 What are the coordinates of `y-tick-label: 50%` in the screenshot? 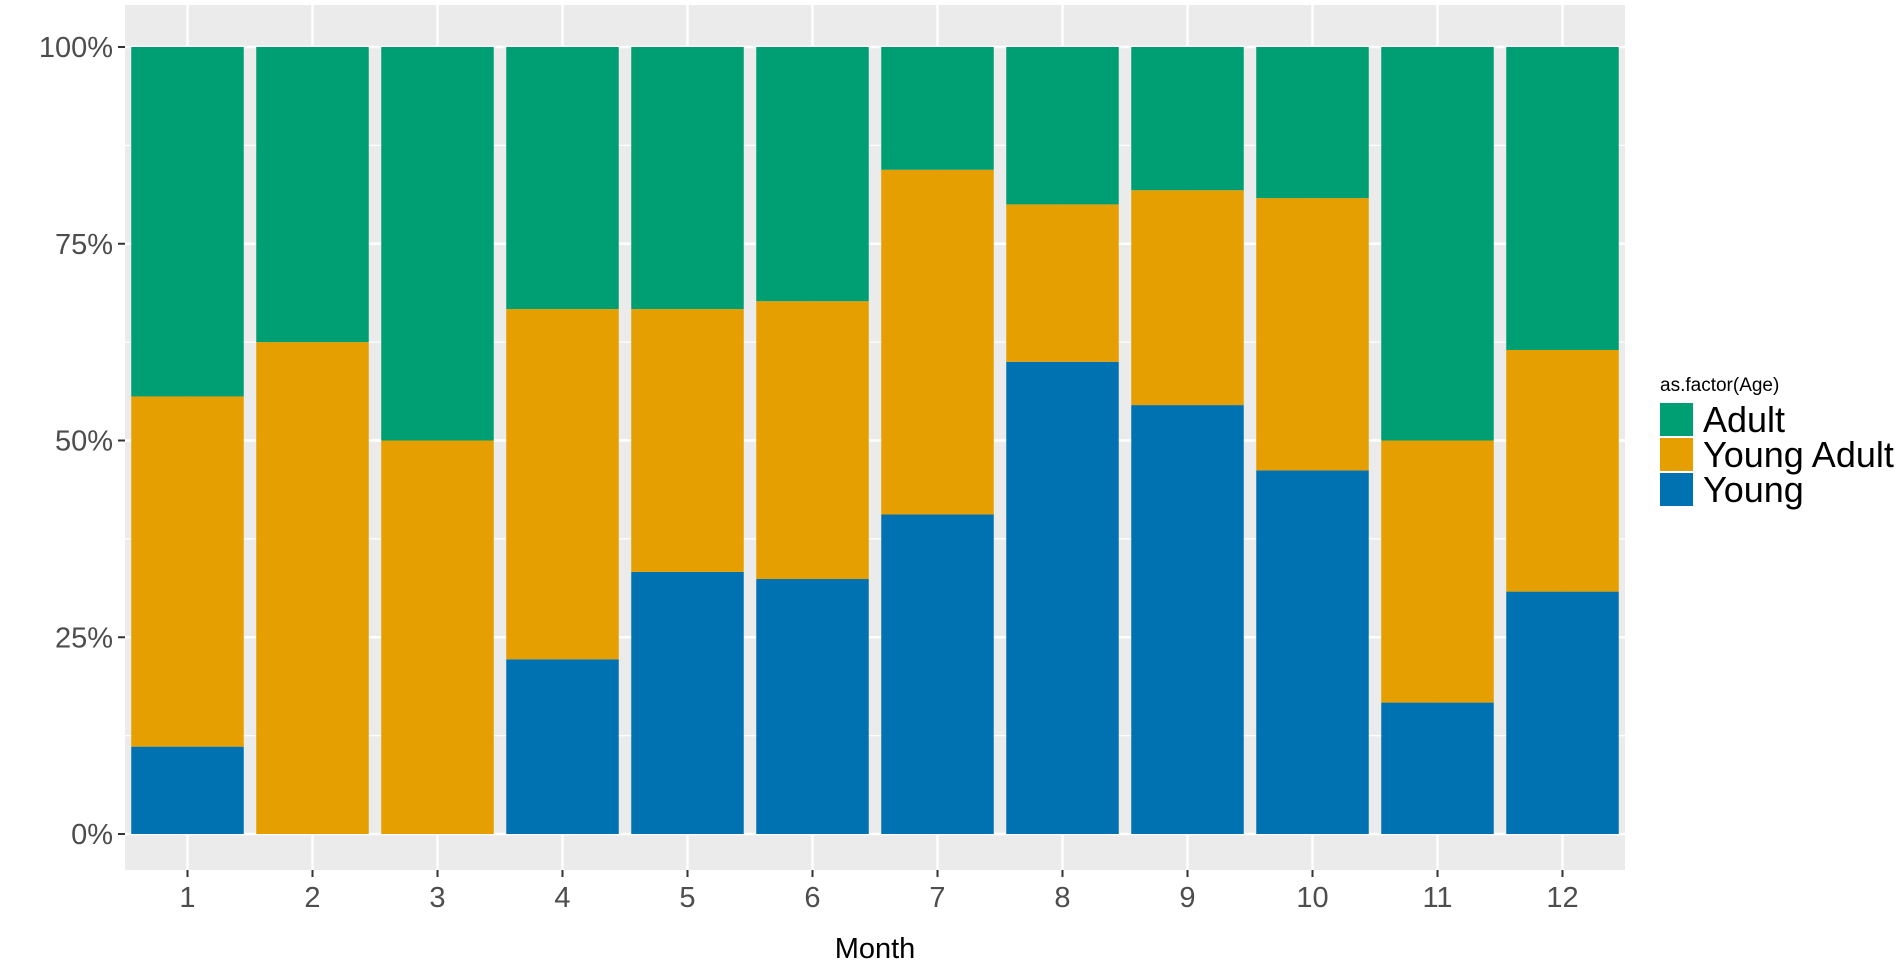 It's located at (84, 442).